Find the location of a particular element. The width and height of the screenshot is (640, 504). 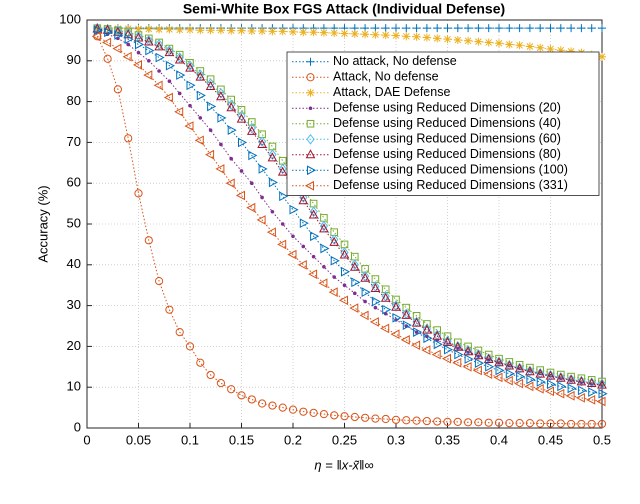

legend-box is located at coordinates (443, 123).